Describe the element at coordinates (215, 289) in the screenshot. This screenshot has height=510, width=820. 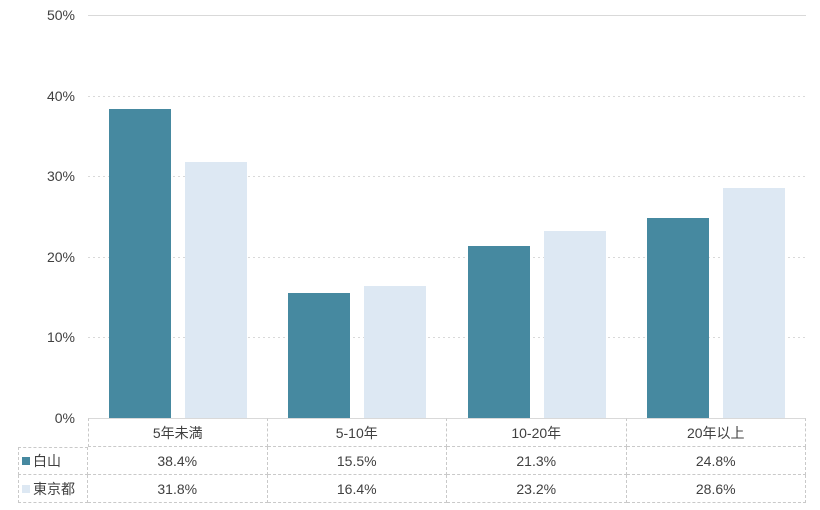
I see `bar-東京都-5年未満` at that location.